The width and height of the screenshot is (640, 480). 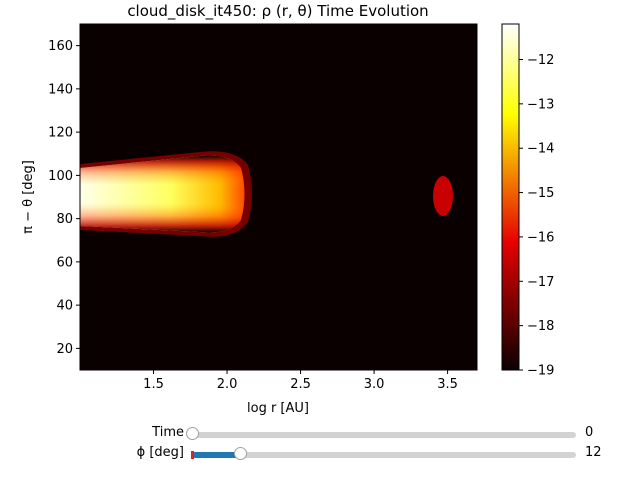 What do you see at coordinates (384, 455) in the screenshot?
I see `phi-slider-track` at bounding box center [384, 455].